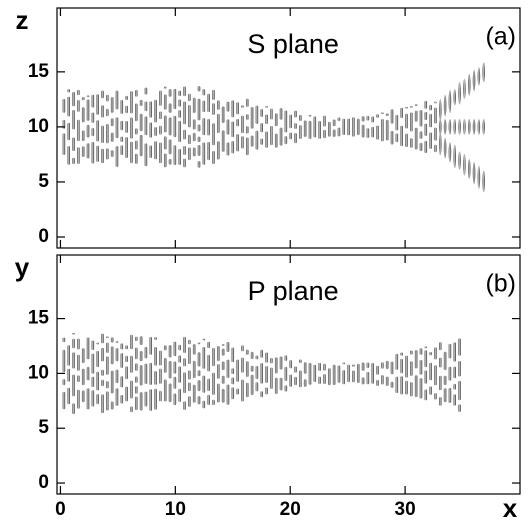 The width and height of the screenshot is (528, 522). I want to click on y-axis-label: z, so click(22, 20).